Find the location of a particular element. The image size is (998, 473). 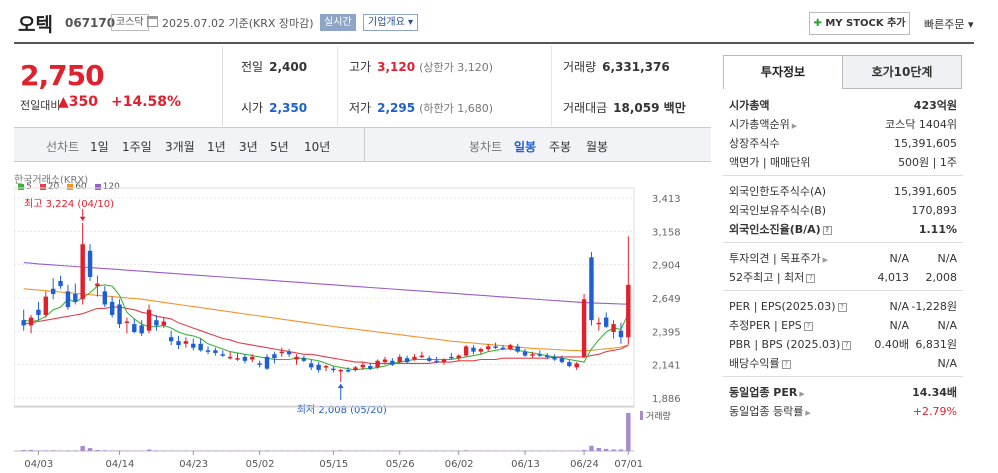

info-row: 상장주식수 15,391,605 is located at coordinates (843, 144).